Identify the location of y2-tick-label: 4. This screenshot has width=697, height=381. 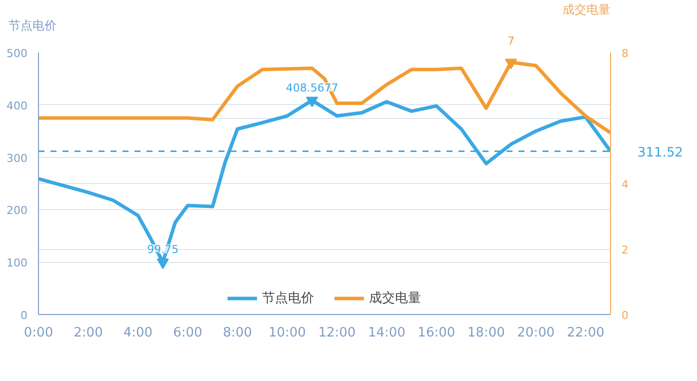
(625, 184).